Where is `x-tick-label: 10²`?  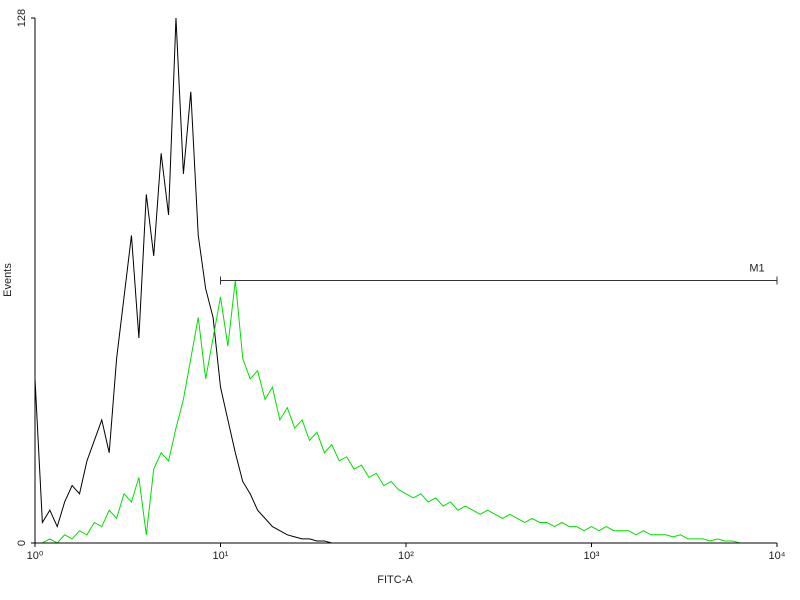
x-tick-label: 10² is located at coordinates (406, 556).